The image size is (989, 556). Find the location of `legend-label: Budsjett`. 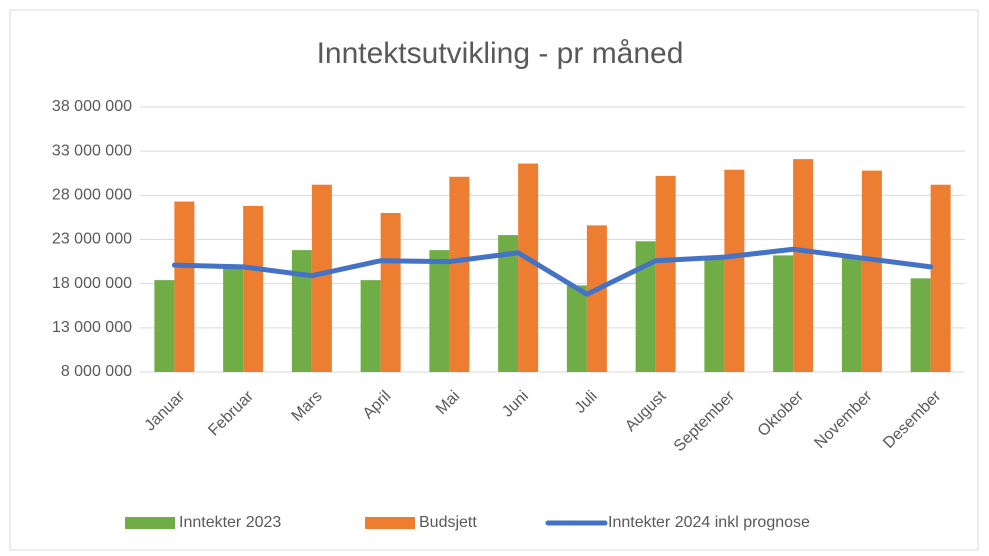

legend-label: Budsjett is located at coordinates (448, 522).